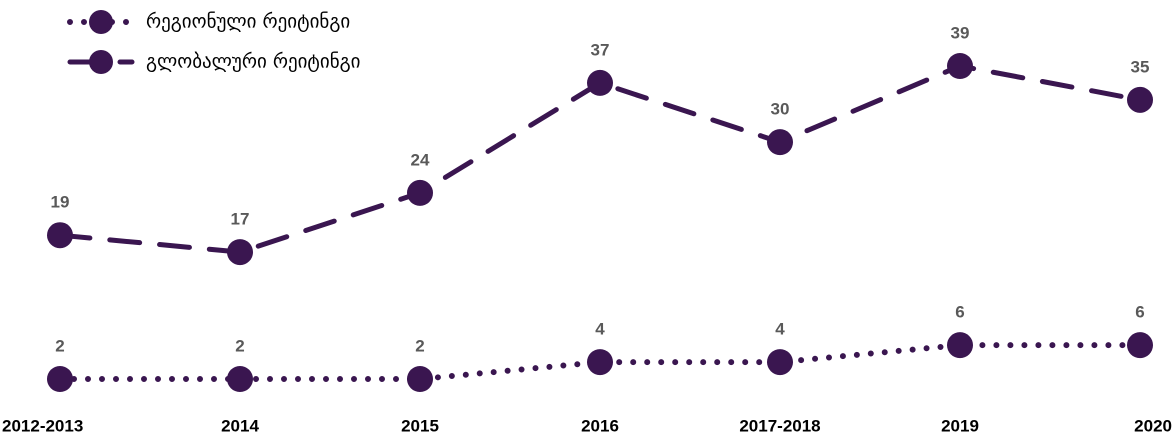 Image resolution: width=1176 pixels, height=437 pixels. I want to click on value-label: 19, so click(60, 202).